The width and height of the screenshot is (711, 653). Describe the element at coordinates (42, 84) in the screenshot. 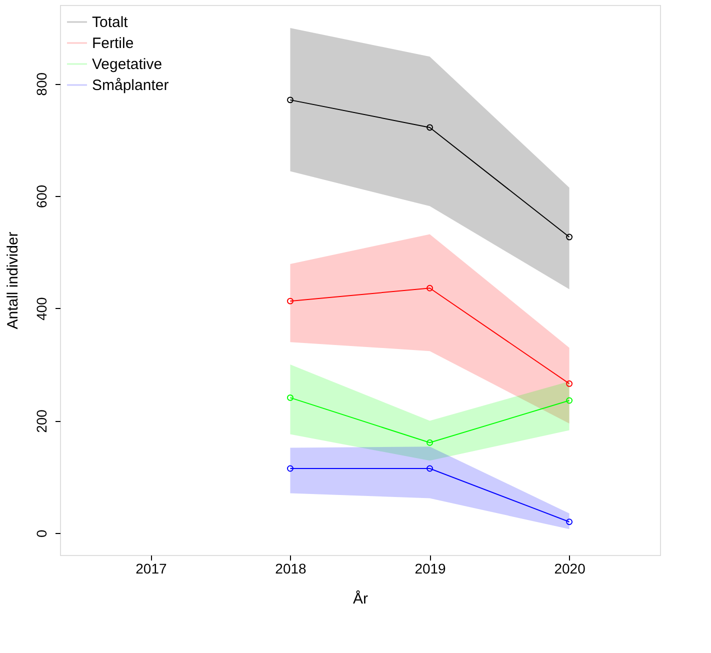

I see `y-tick-label: 800` at that location.